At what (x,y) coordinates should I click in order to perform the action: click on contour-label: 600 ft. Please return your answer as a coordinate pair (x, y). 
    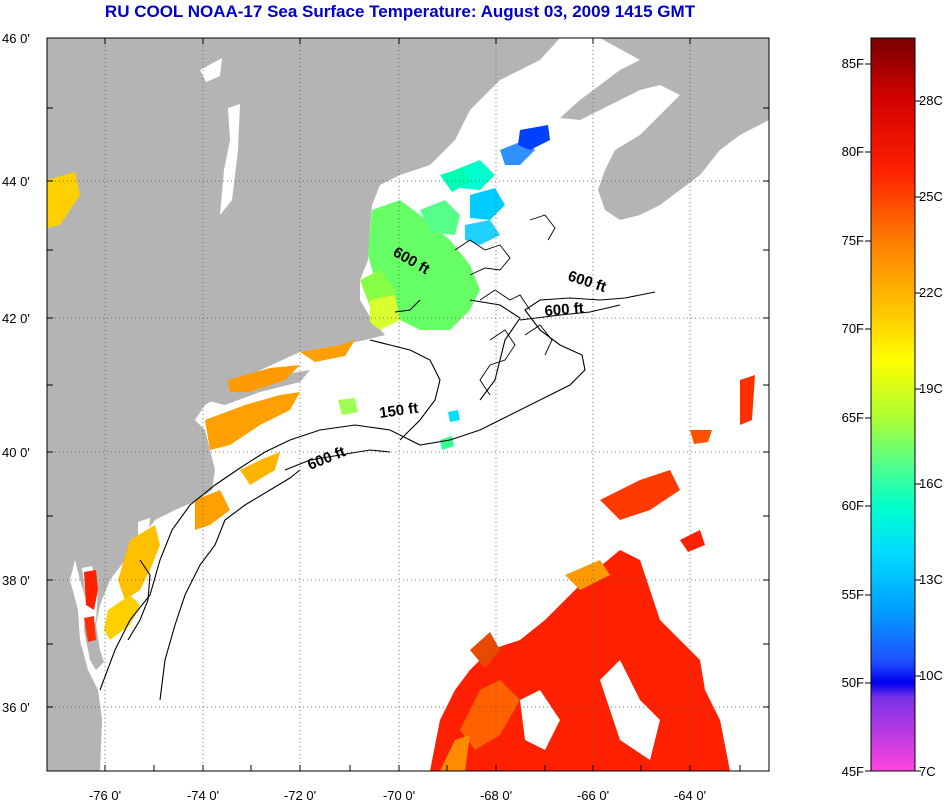
    Looking at the image, I should click on (564, 310).